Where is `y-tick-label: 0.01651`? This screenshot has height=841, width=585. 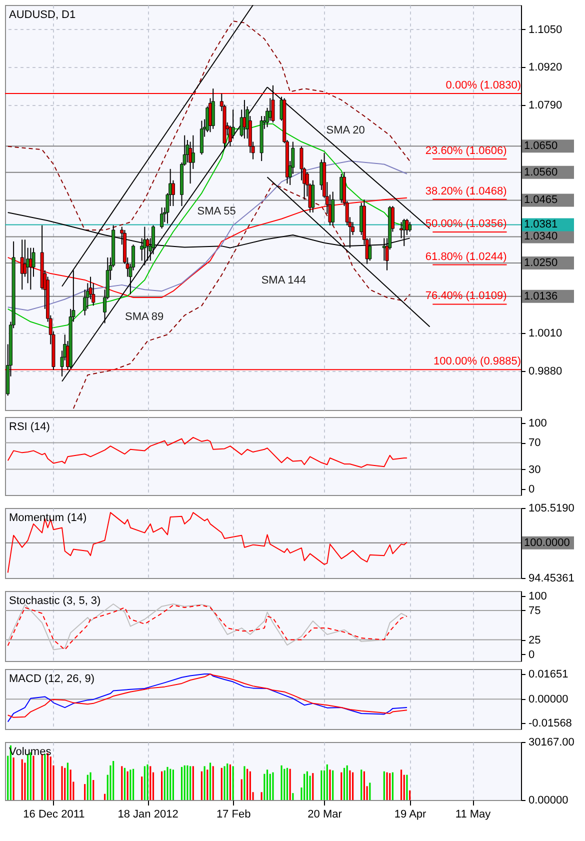
y-tick-label: 0.01651 is located at coordinates (548, 674).